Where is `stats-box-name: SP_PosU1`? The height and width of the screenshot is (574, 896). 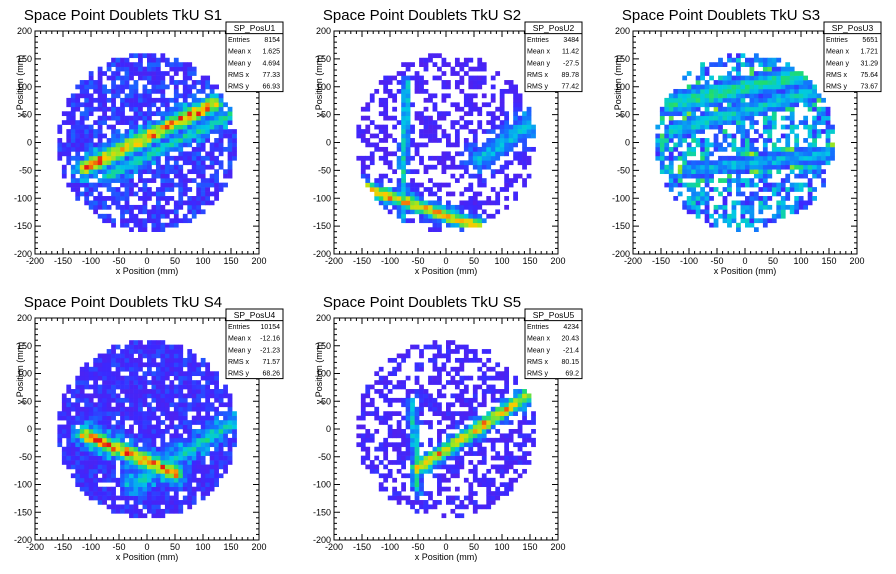
stats-box-name: SP_PosU1 is located at coordinates (255, 28).